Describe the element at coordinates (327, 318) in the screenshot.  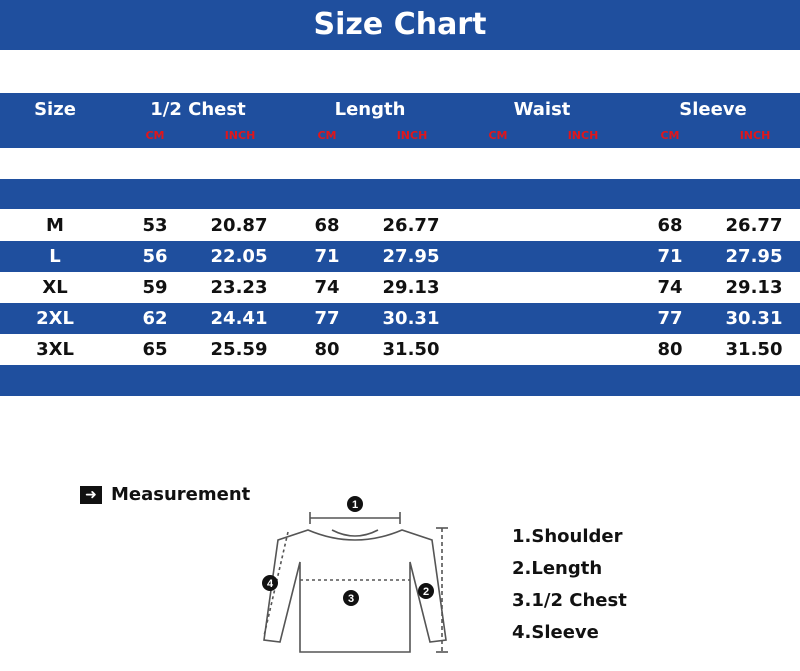
I see `length-cm-cell: 77` at that location.